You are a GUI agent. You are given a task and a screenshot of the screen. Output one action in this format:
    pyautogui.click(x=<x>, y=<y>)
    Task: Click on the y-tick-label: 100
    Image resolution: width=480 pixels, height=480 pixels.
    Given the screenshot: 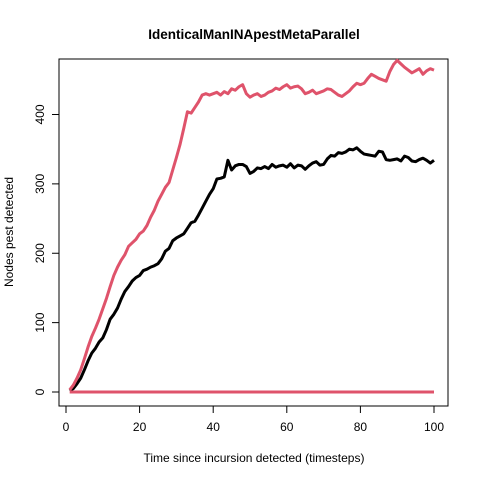 What is the action you would take?
    pyautogui.click(x=40, y=322)
    